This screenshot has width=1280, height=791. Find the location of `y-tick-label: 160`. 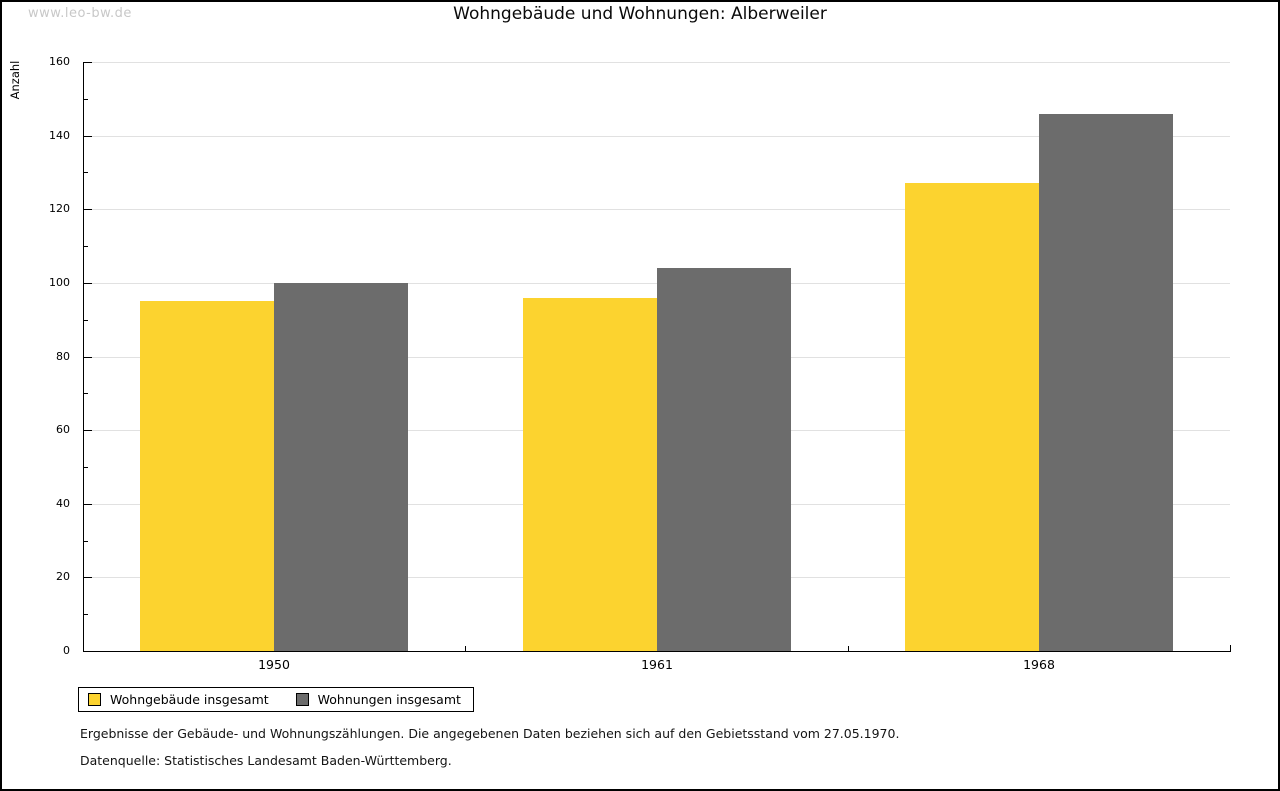

y-tick-label: 160 is located at coordinates (59, 61).